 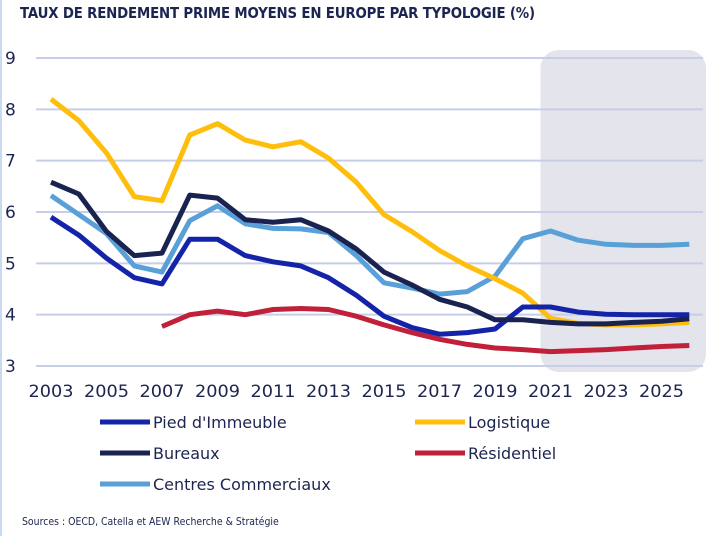 I want to click on legend-label: Pied d'Immeuble, so click(x=220, y=422).